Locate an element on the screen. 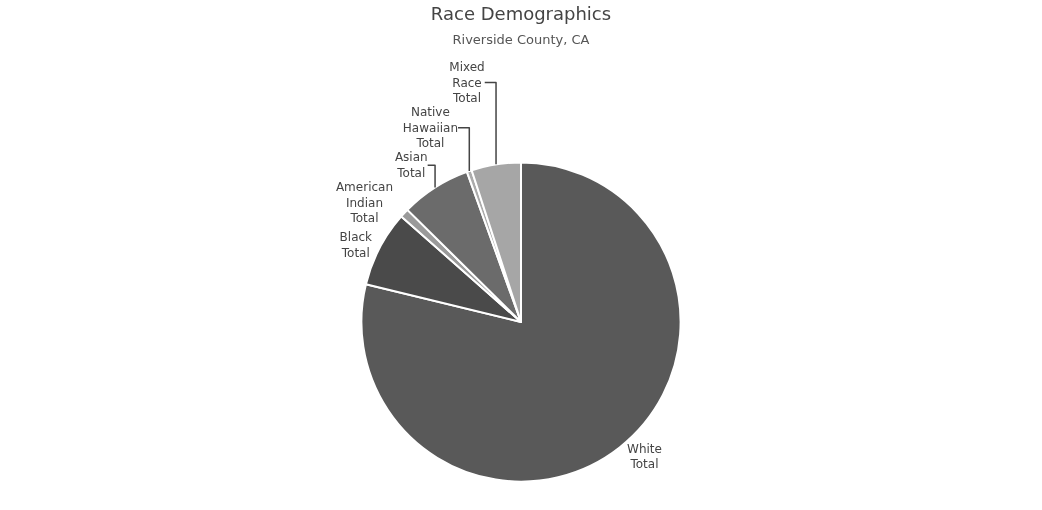 The image size is (1042, 510). slice-label: Mixed Race Total is located at coordinates (467, 82).